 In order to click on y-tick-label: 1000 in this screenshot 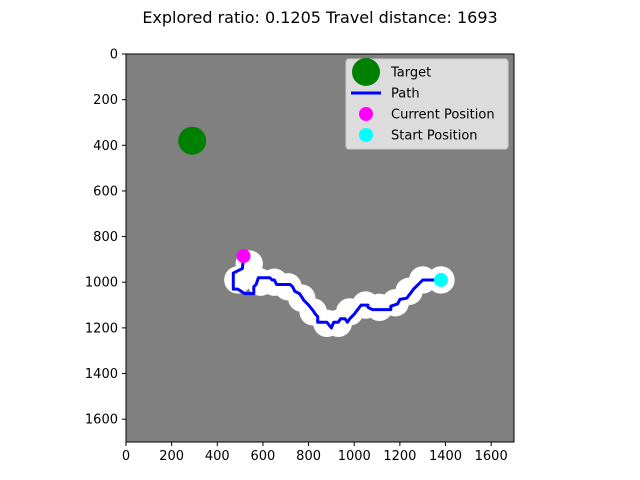, I will do `click(101, 283)`.